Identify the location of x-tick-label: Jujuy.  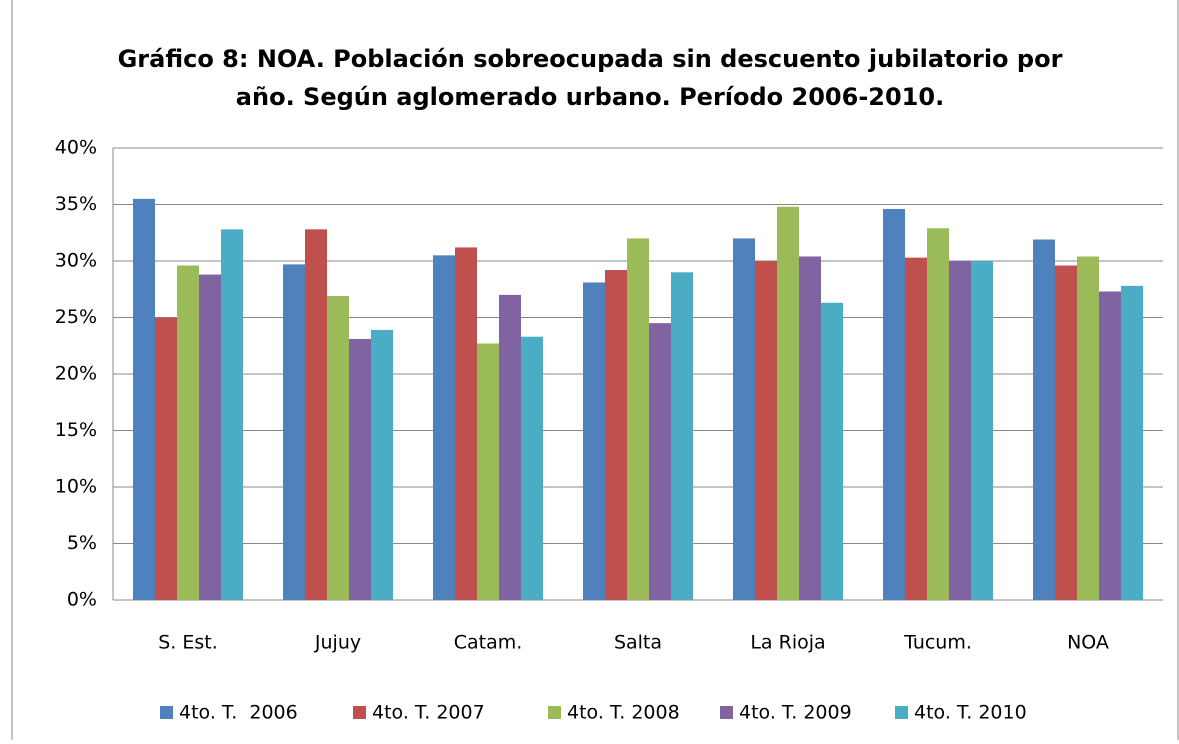
(337, 643).